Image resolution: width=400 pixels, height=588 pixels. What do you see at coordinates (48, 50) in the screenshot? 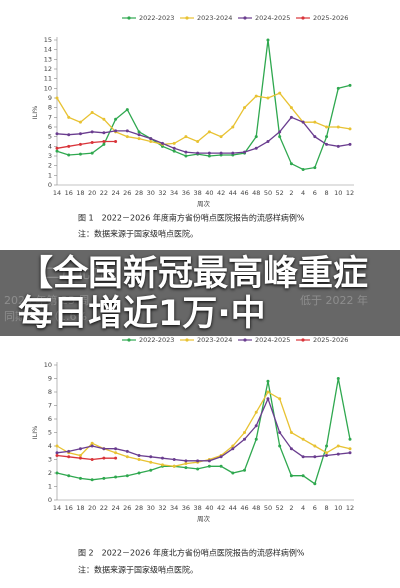
I see `y-tick-label: 14` at bounding box center [48, 50].